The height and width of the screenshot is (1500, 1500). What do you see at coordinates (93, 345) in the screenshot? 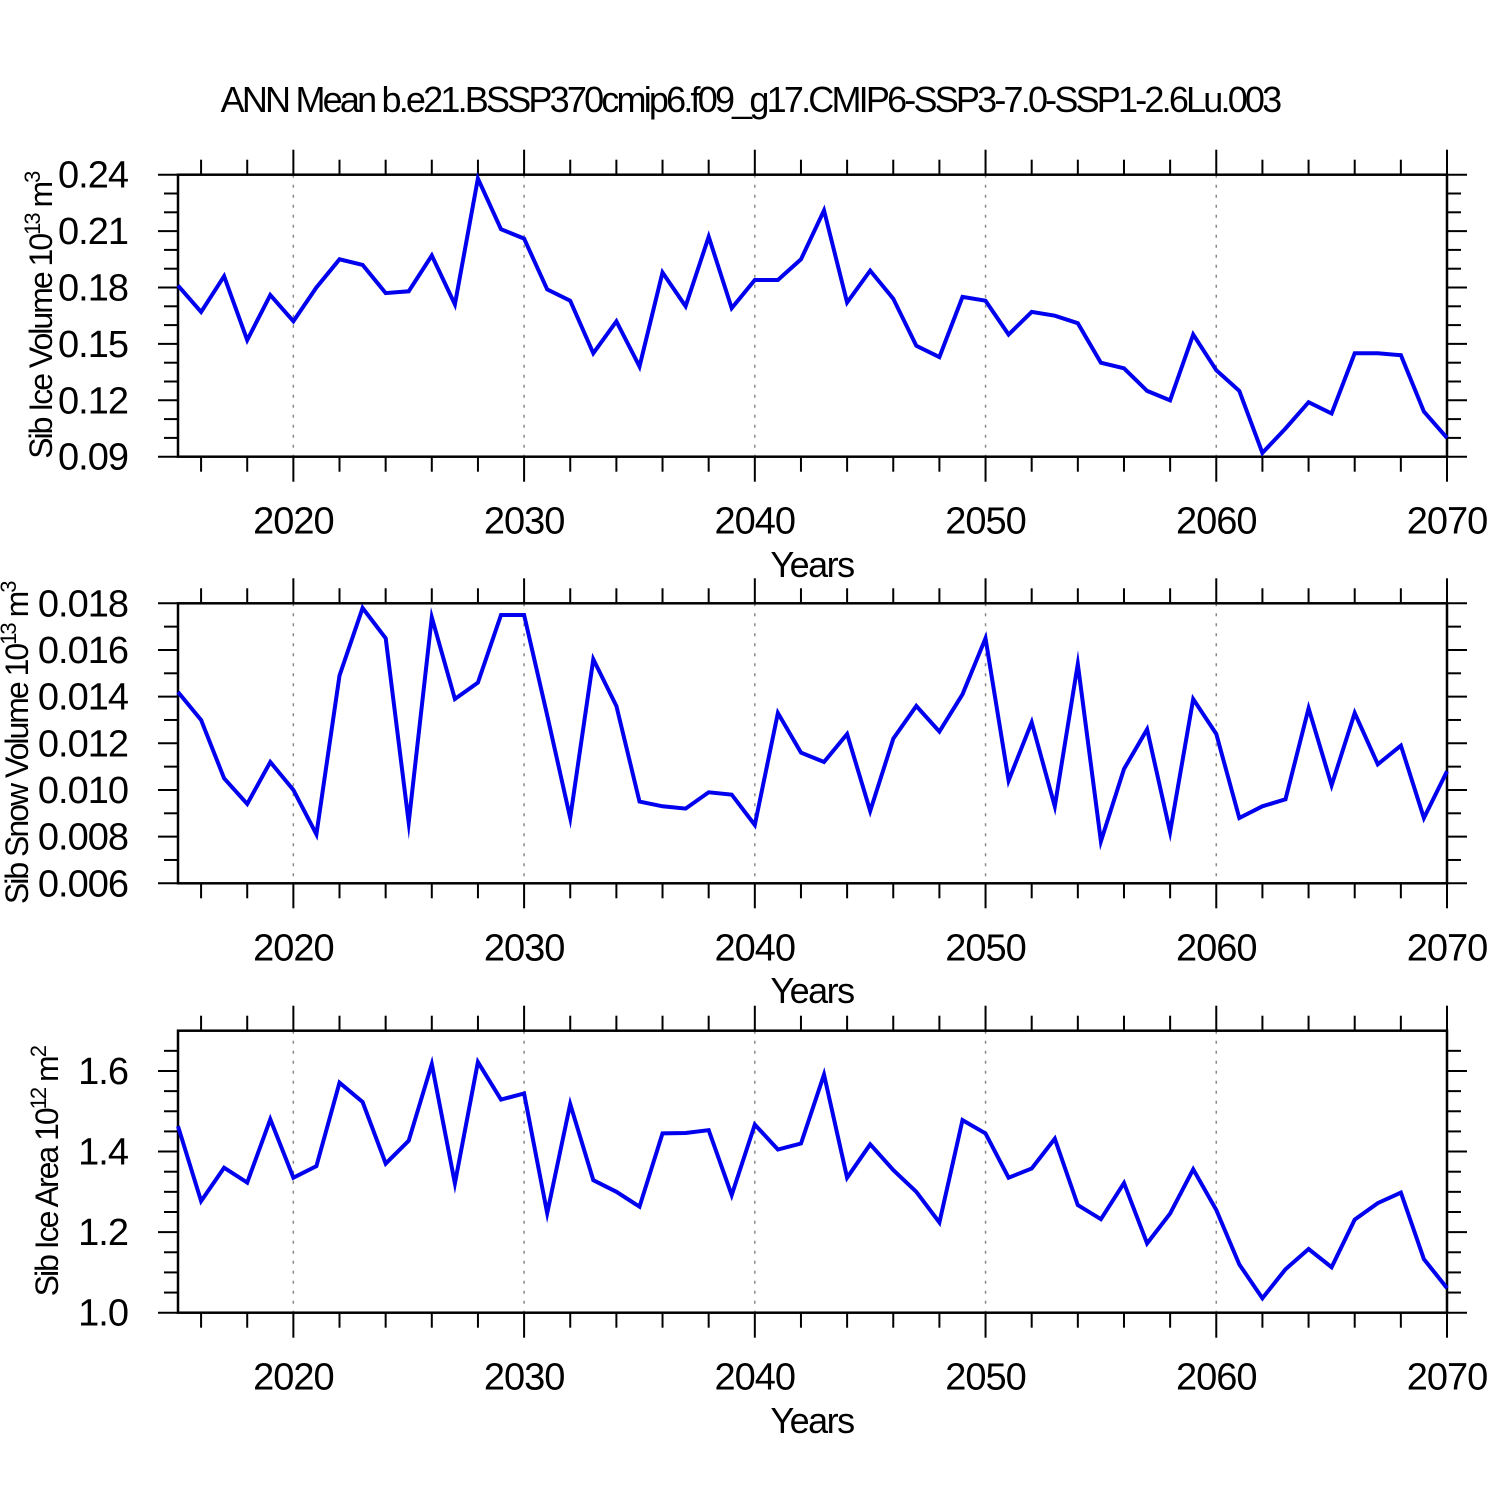
I see `y-tick-label: 0.15` at bounding box center [93, 345].